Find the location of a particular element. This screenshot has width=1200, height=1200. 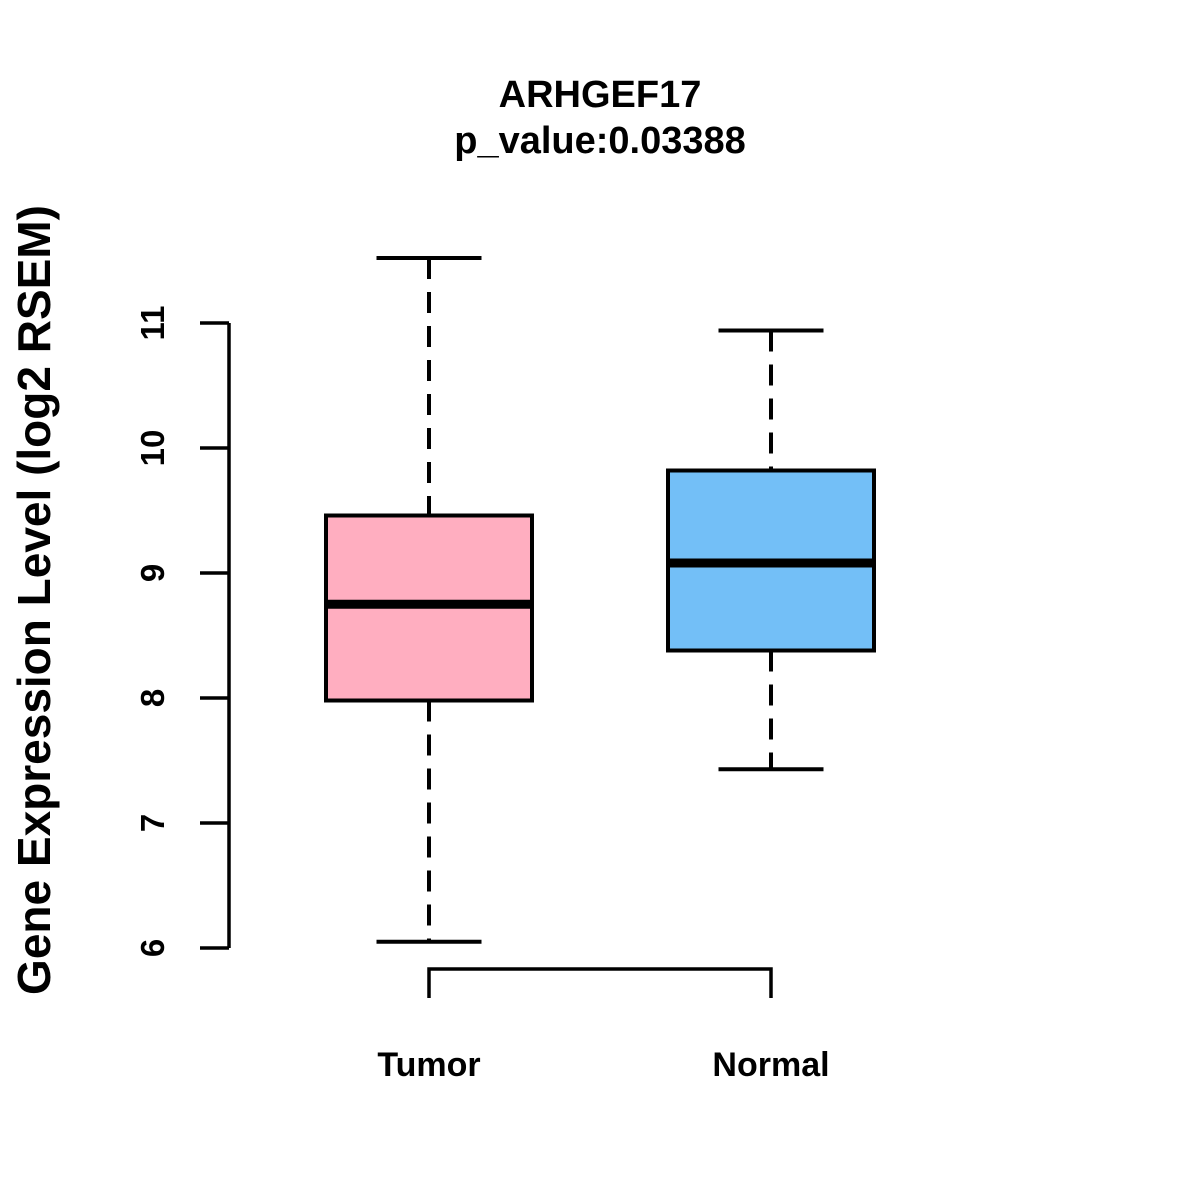

y-axis-tick-label: 6 is located at coordinates (152, 948).